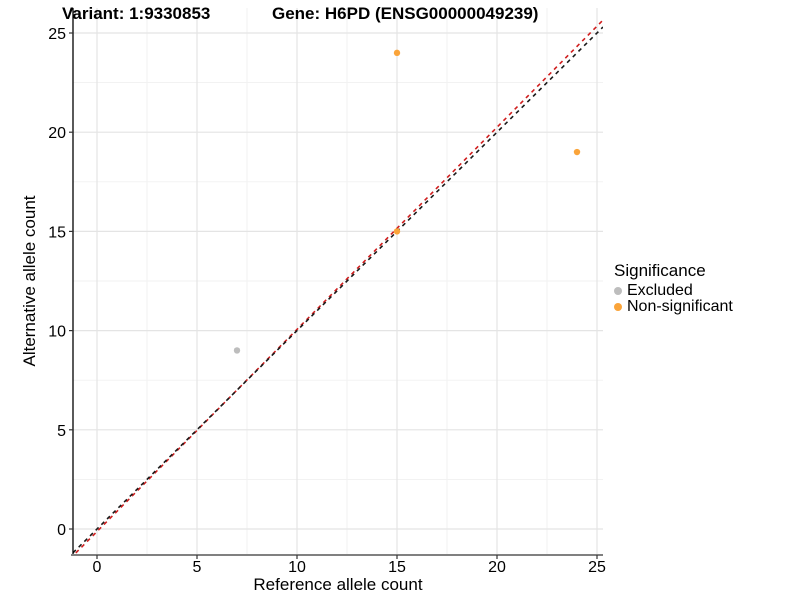 The image size is (800, 600). Describe the element at coordinates (61, 530) in the screenshot. I see `y-tick-label: 0` at that location.